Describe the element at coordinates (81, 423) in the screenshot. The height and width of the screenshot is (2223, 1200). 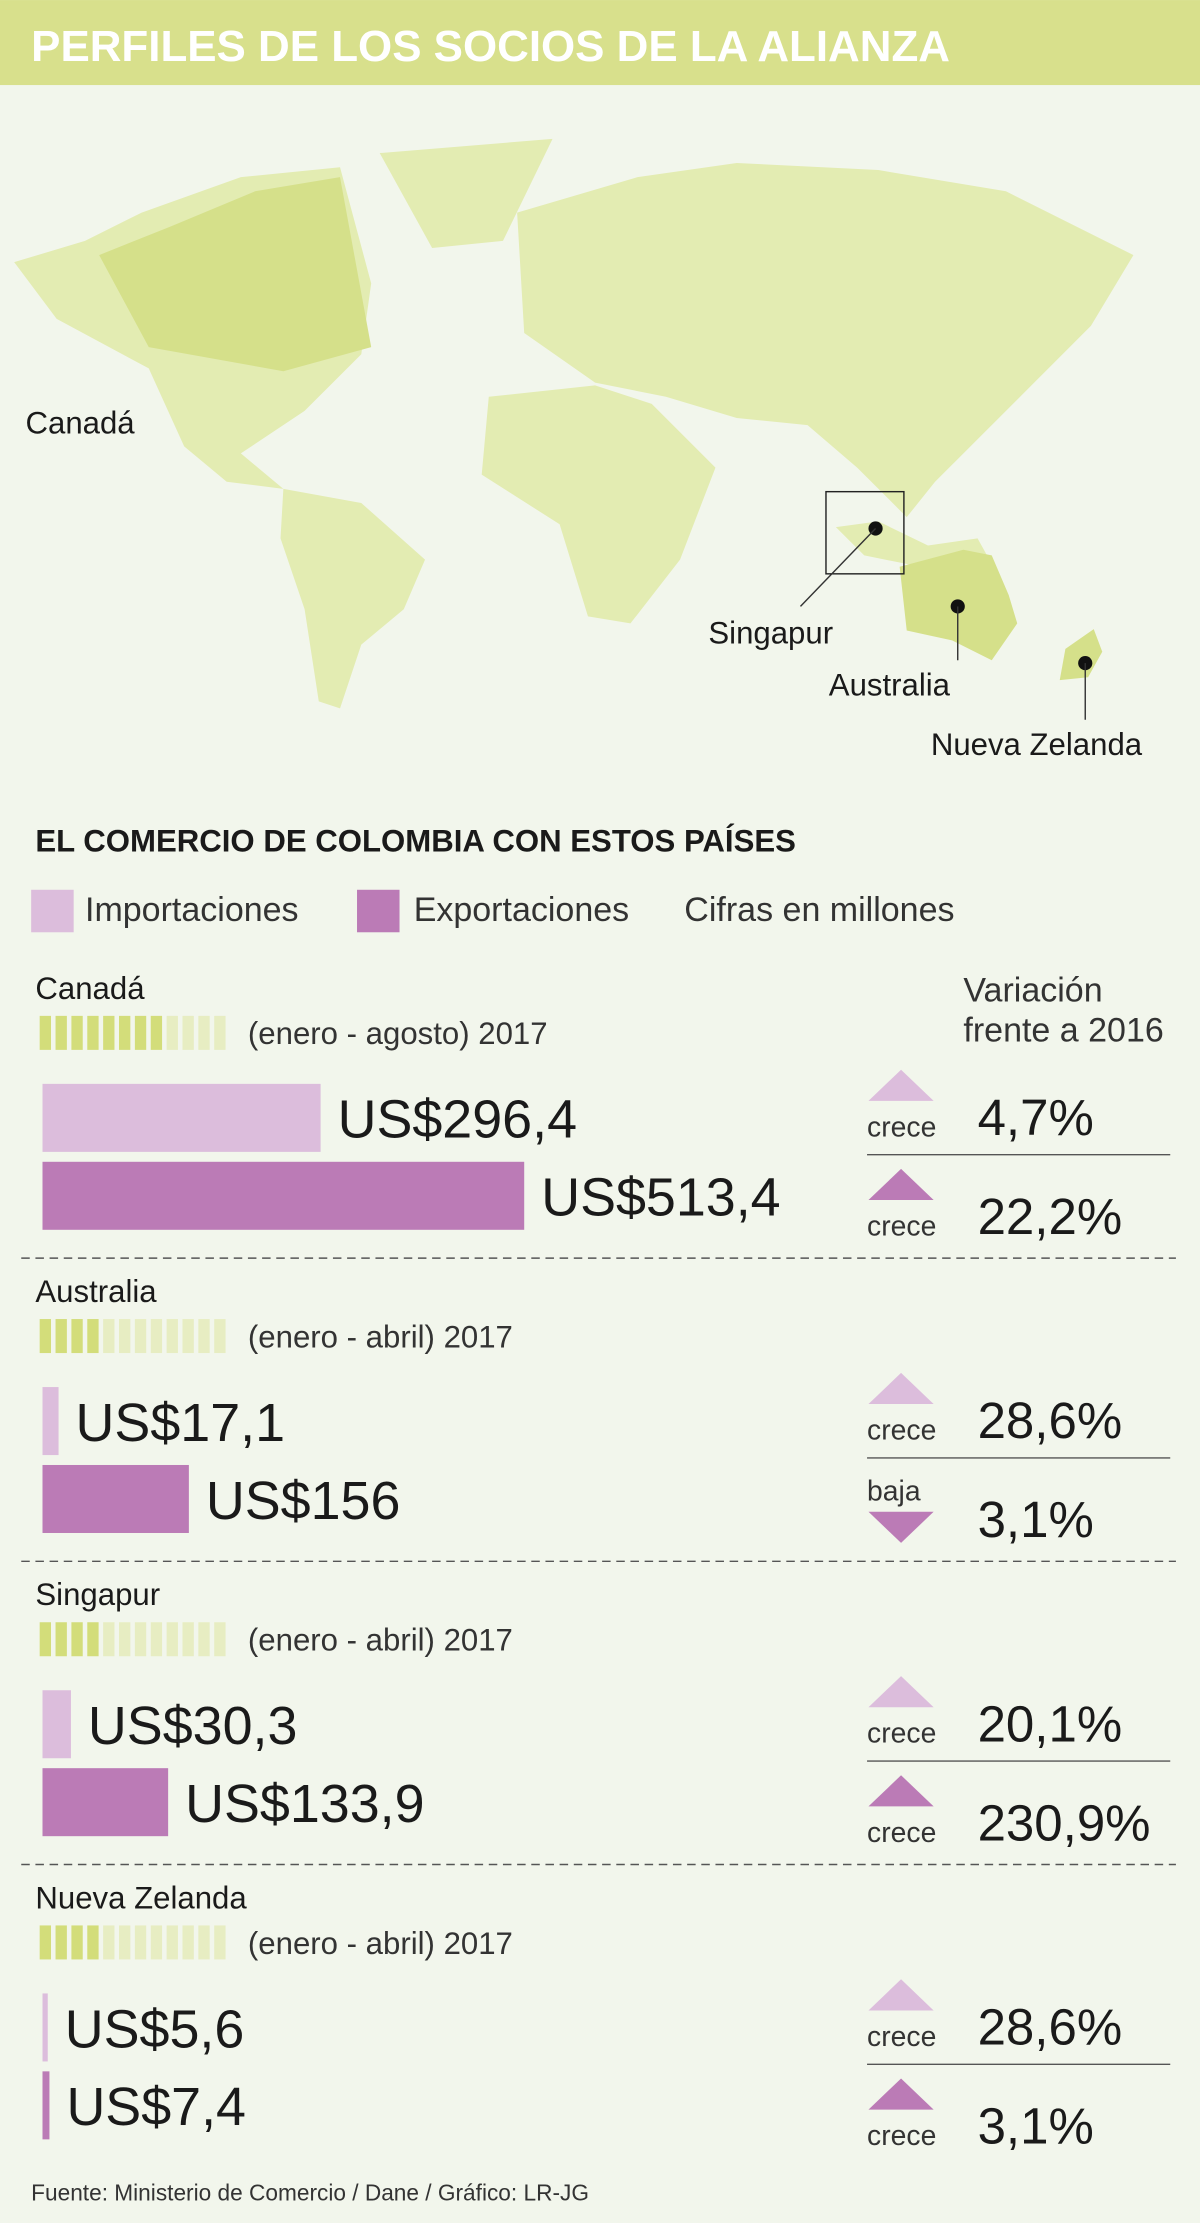
I see `map-label: Canadá` at that location.